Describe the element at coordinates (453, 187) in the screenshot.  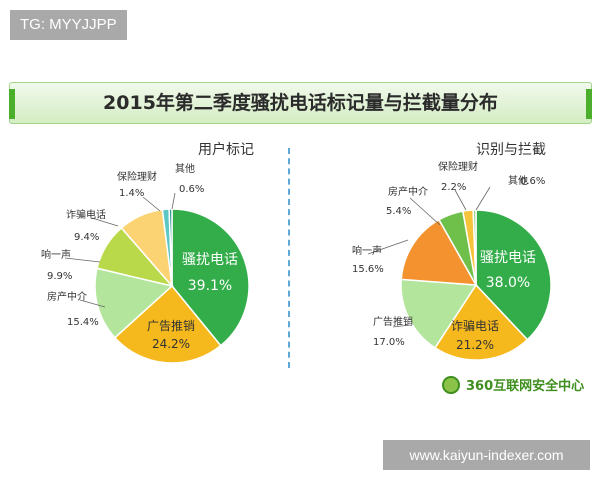
I see `slice-value-label: 2.2%` at that location.